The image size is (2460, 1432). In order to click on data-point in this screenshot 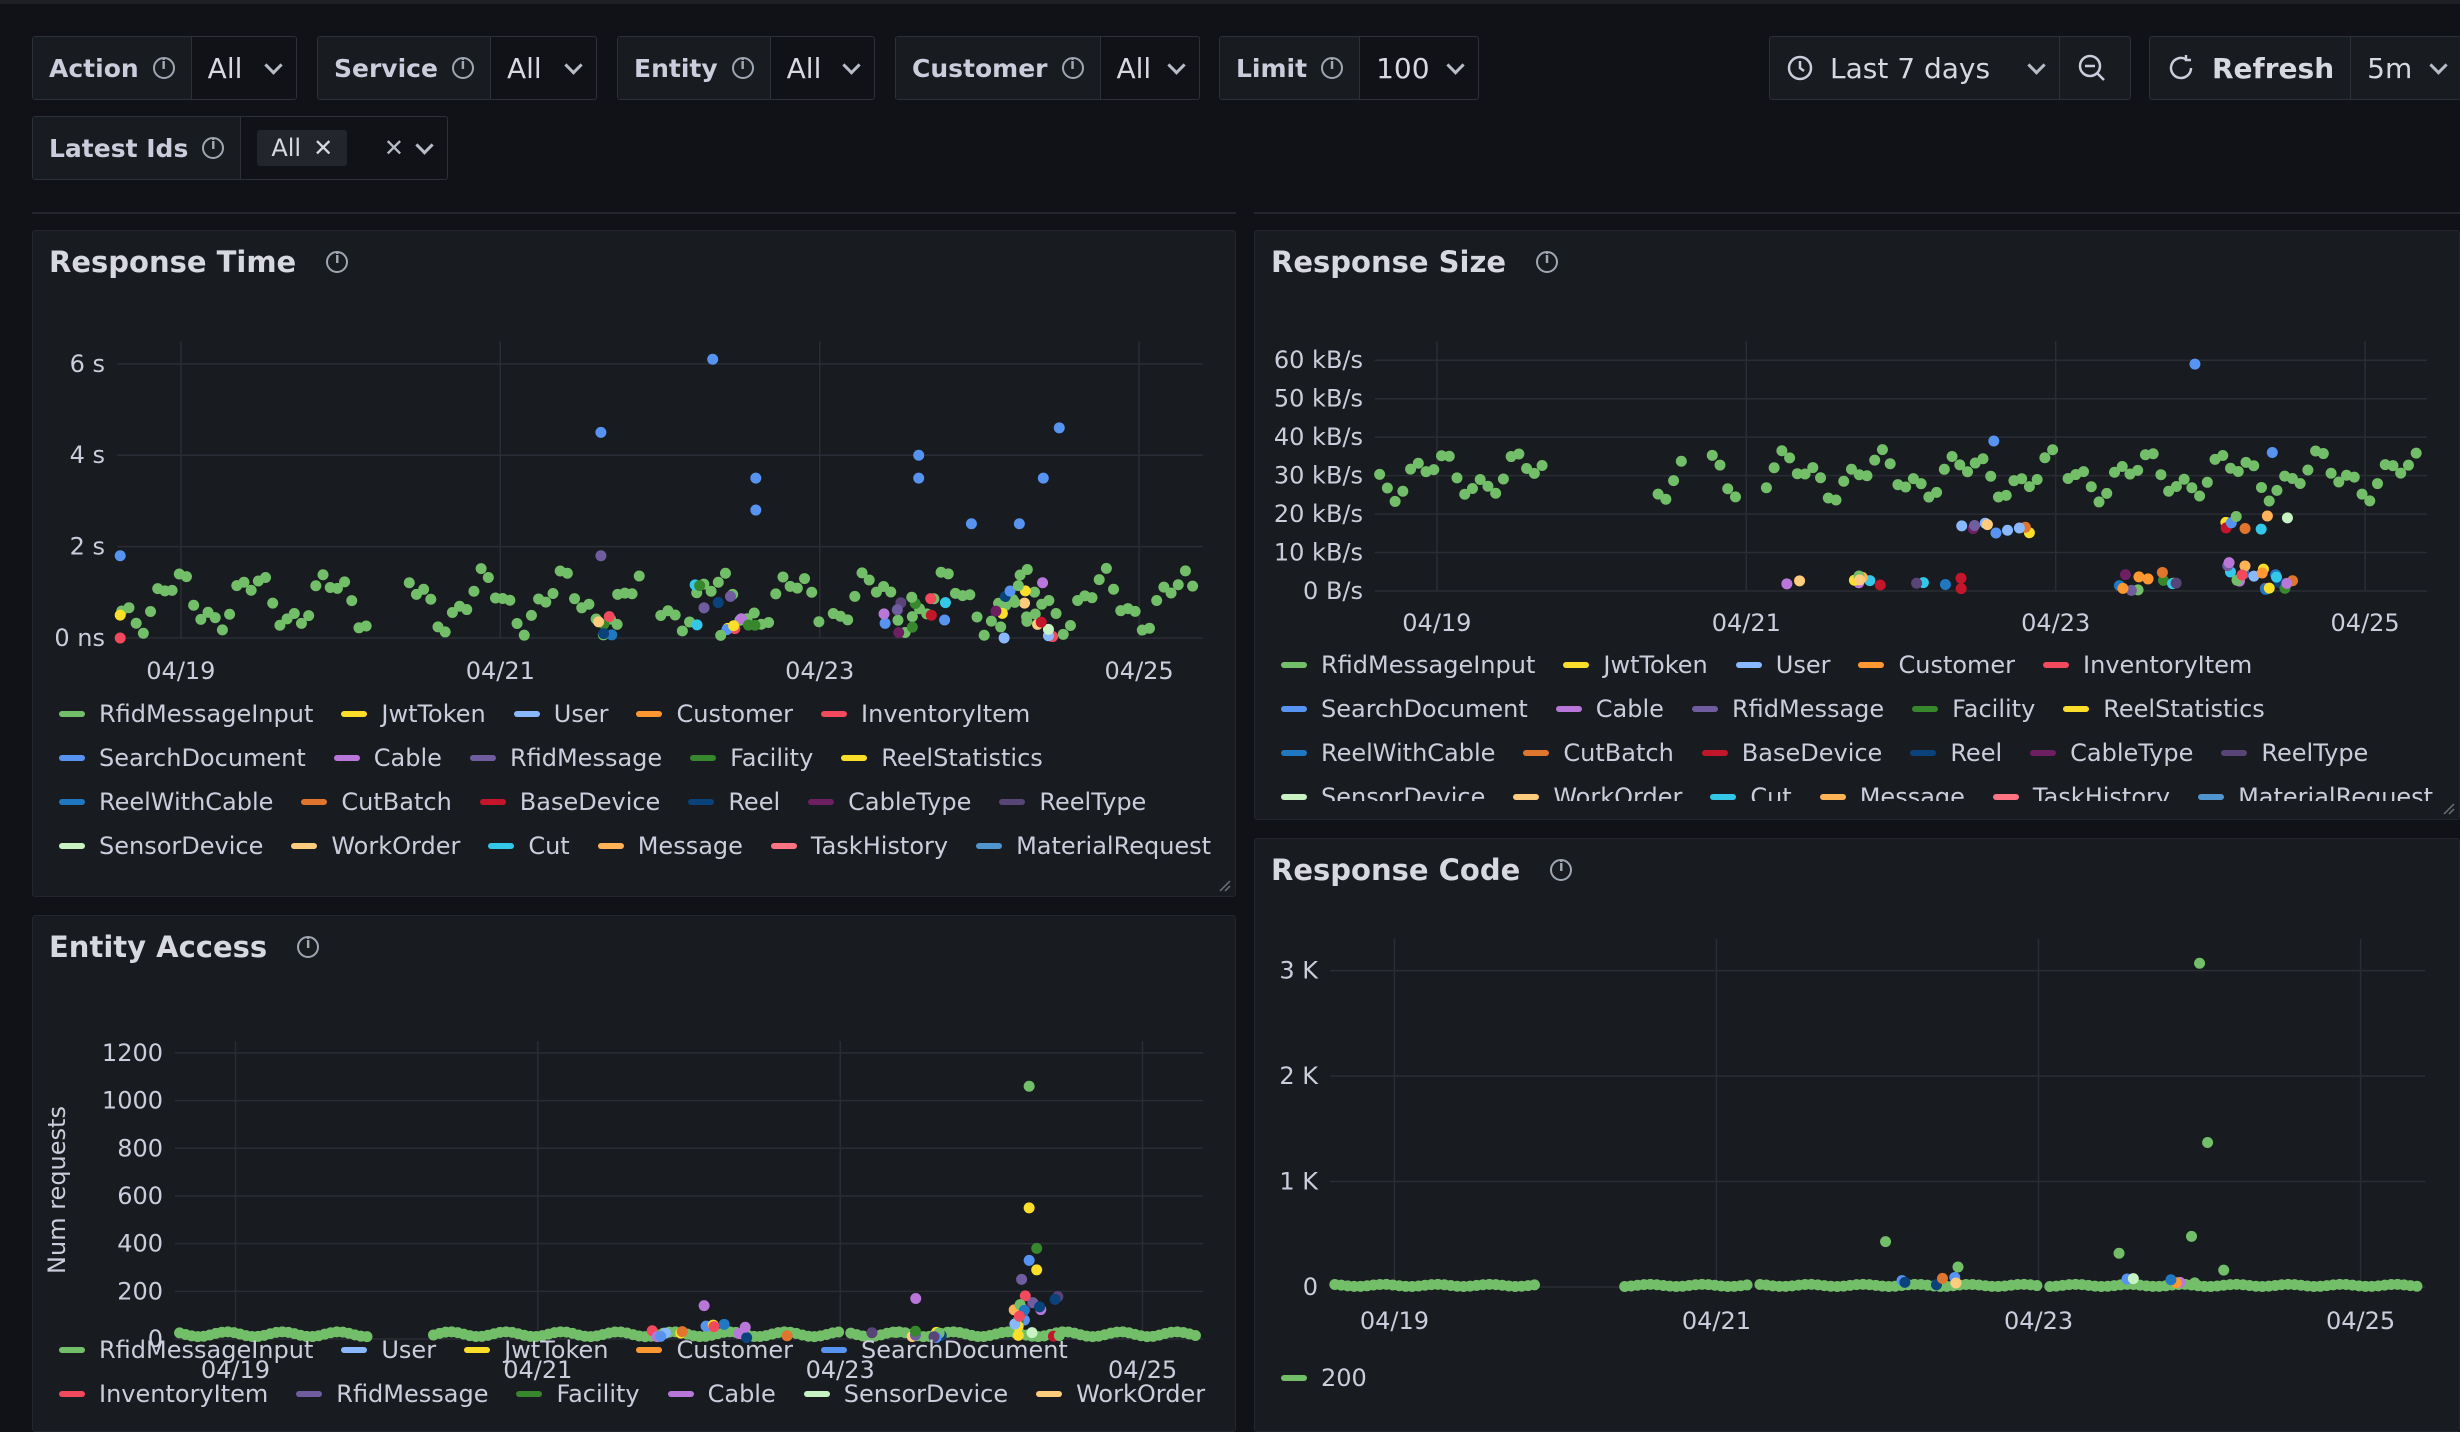, I will do `click(2037, 480)`.